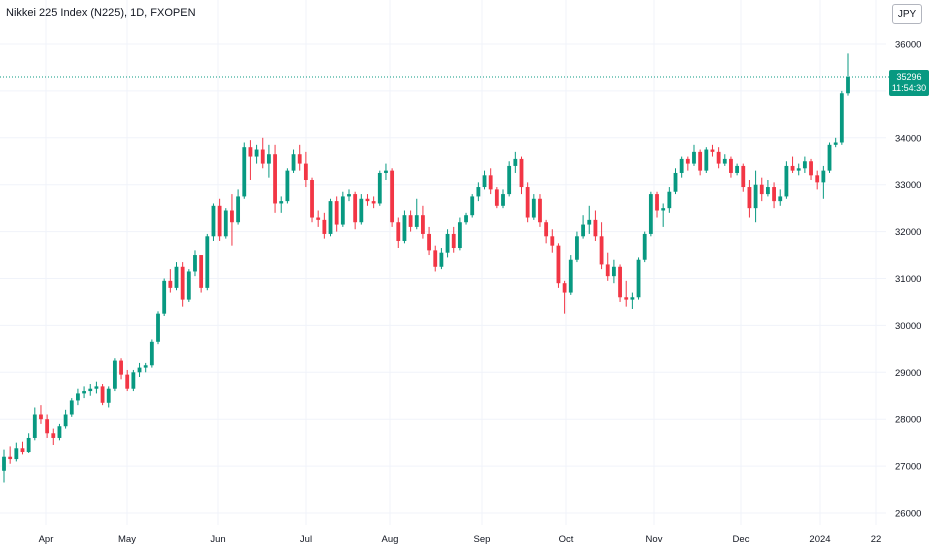 This screenshot has width=932, height=555. What do you see at coordinates (907, 14) in the screenshot?
I see `currency-button: JPY` at bounding box center [907, 14].